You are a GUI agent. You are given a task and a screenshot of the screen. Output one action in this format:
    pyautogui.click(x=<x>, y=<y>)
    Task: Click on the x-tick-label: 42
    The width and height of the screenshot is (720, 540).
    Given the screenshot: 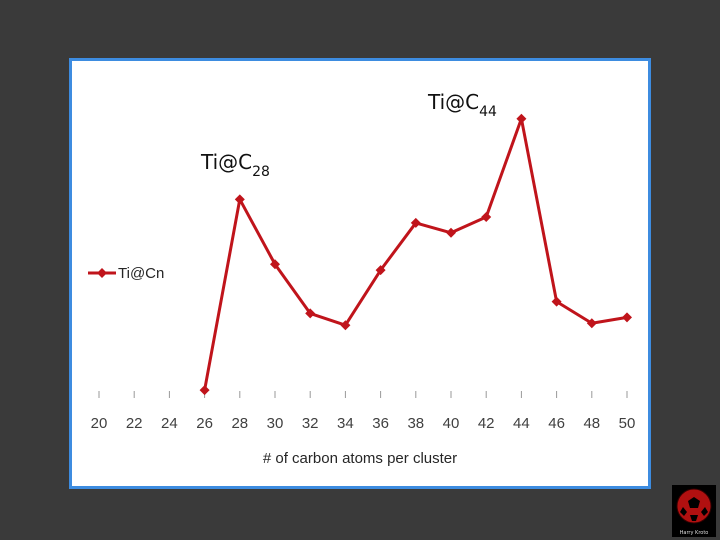 What is the action you would take?
    pyautogui.click(x=486, y=423)
    